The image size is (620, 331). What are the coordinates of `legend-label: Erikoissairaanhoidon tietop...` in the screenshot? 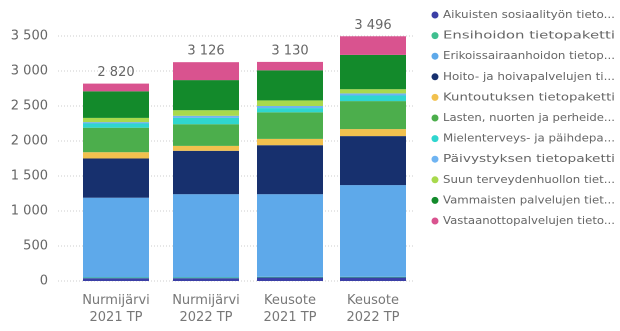 It's located at (529, 56).